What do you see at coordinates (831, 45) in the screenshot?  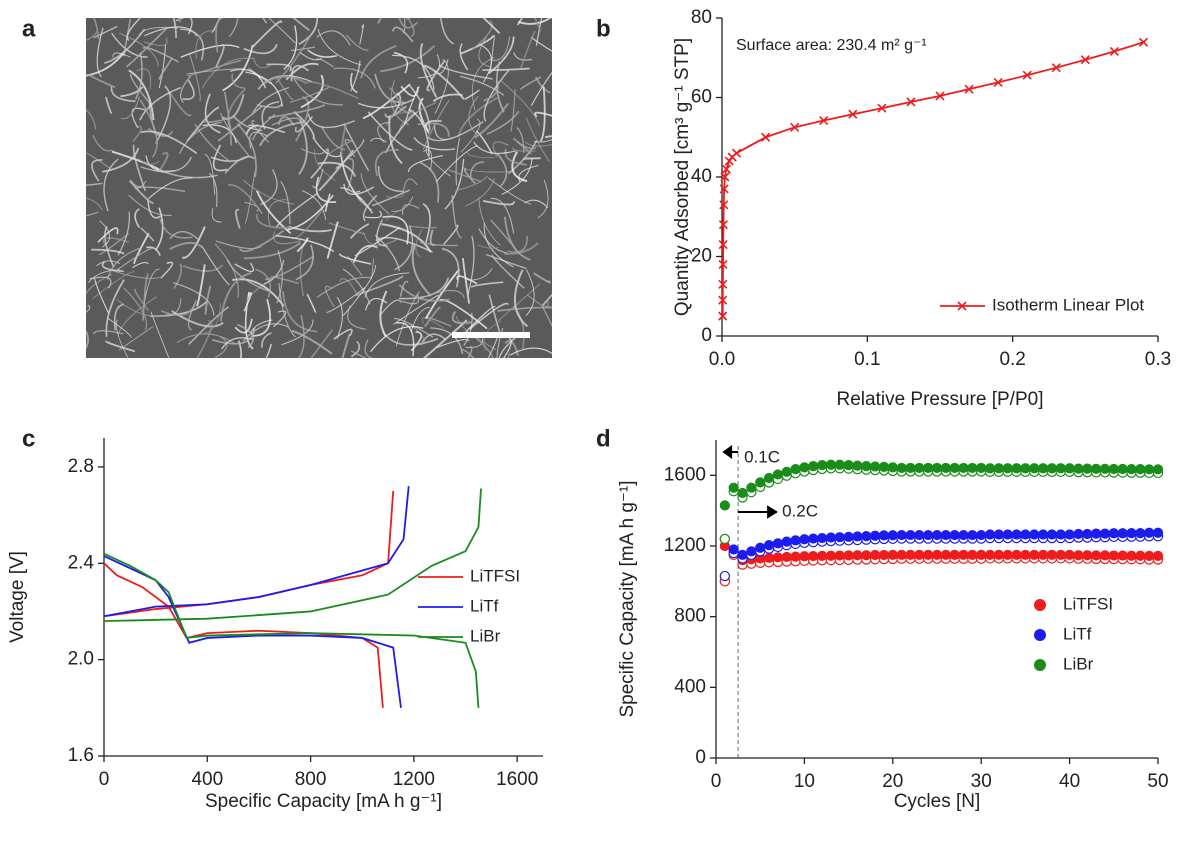 I see `annotation: Surface area: 230.4 m² g⁻¹` at bounding box center [831, 45].